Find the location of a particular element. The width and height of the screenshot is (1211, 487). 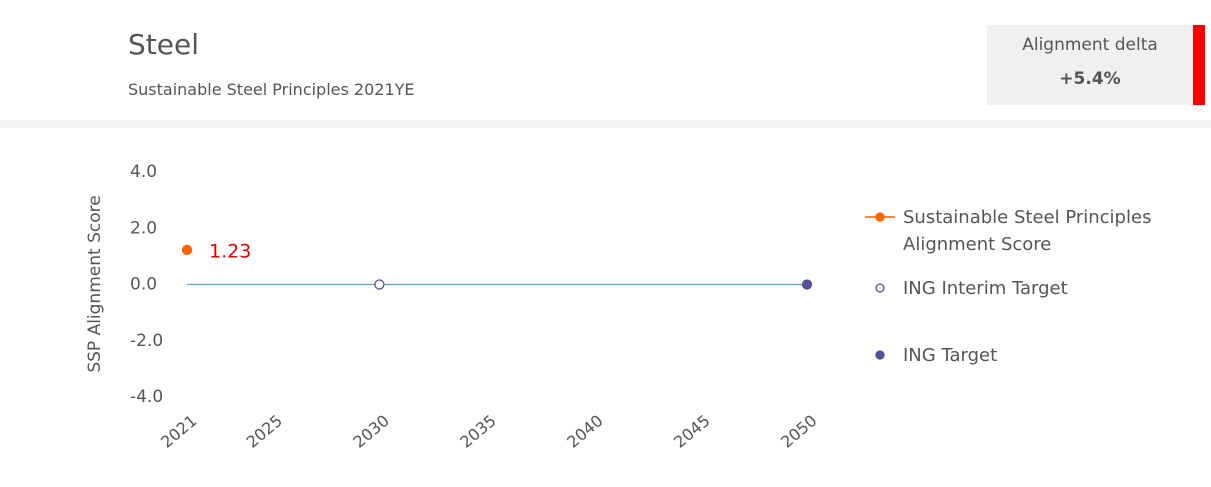

y-tick-label: -4.0 is located at coordinates (146, 397).